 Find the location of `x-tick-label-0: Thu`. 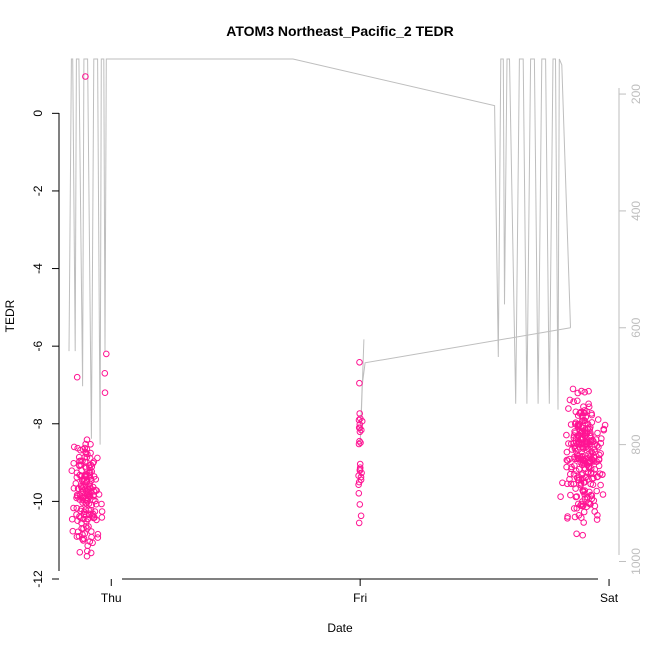

x-tick-label-0: Thu is located at coordinates (111, 598).